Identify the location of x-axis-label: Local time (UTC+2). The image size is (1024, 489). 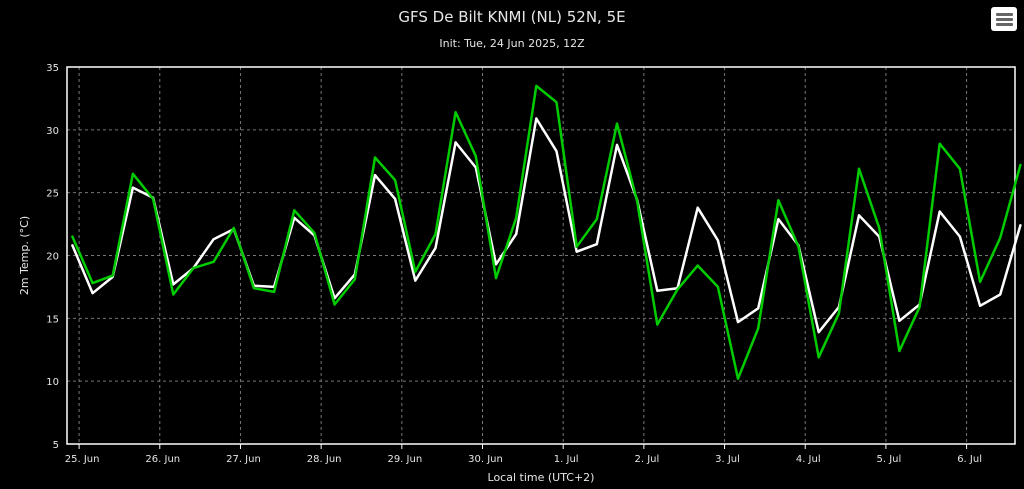
(541, 477).